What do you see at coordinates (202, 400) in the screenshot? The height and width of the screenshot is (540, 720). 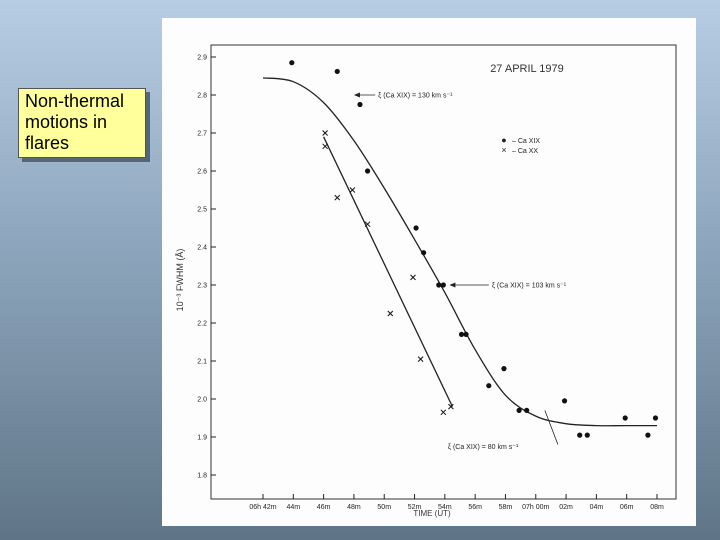 I see `y-tick-label: 2.0` at bounding box center [202, 400].